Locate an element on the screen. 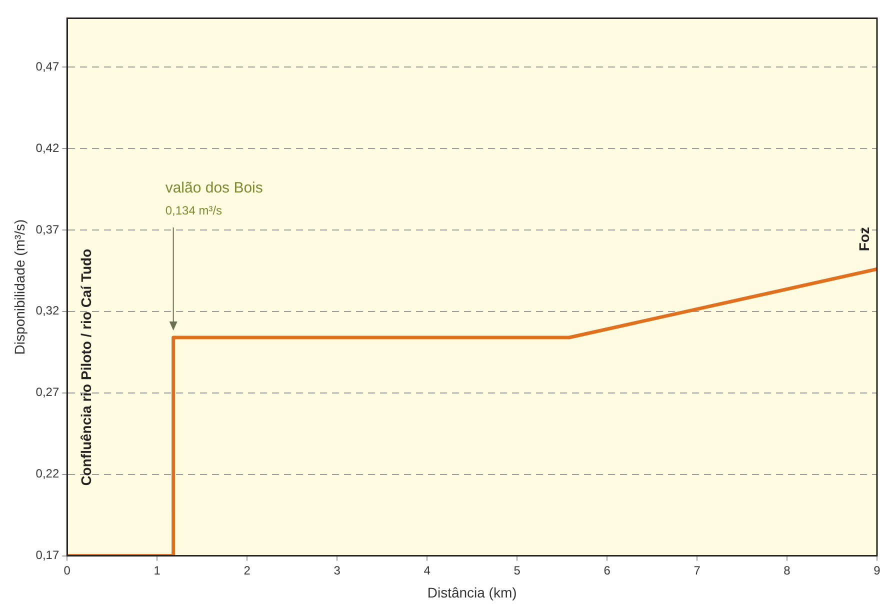  y-tick-label: 0,17 is located at coordinates (48, 555).